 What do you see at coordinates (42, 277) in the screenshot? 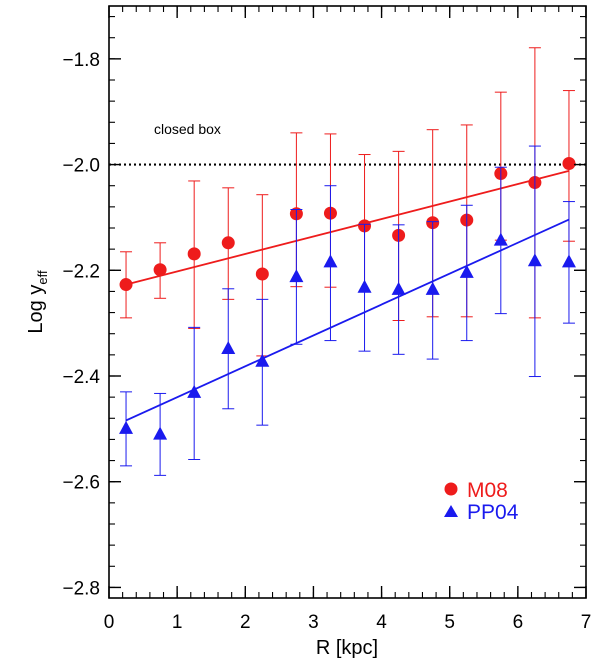
I see `y-axis-title-sub: eff` at bounding box center [42, 277].